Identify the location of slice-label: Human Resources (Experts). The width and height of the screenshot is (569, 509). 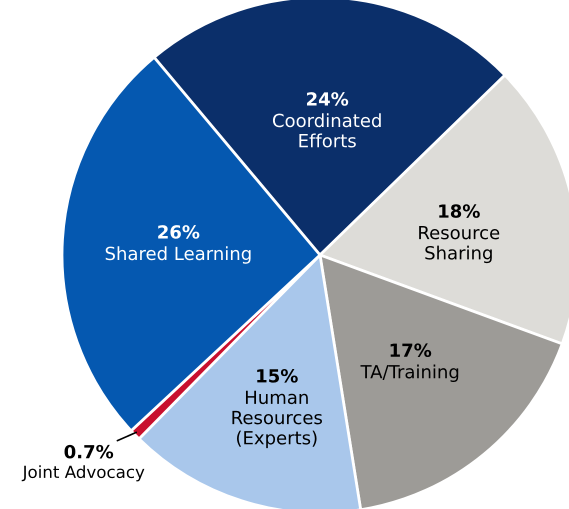
(277, 419).